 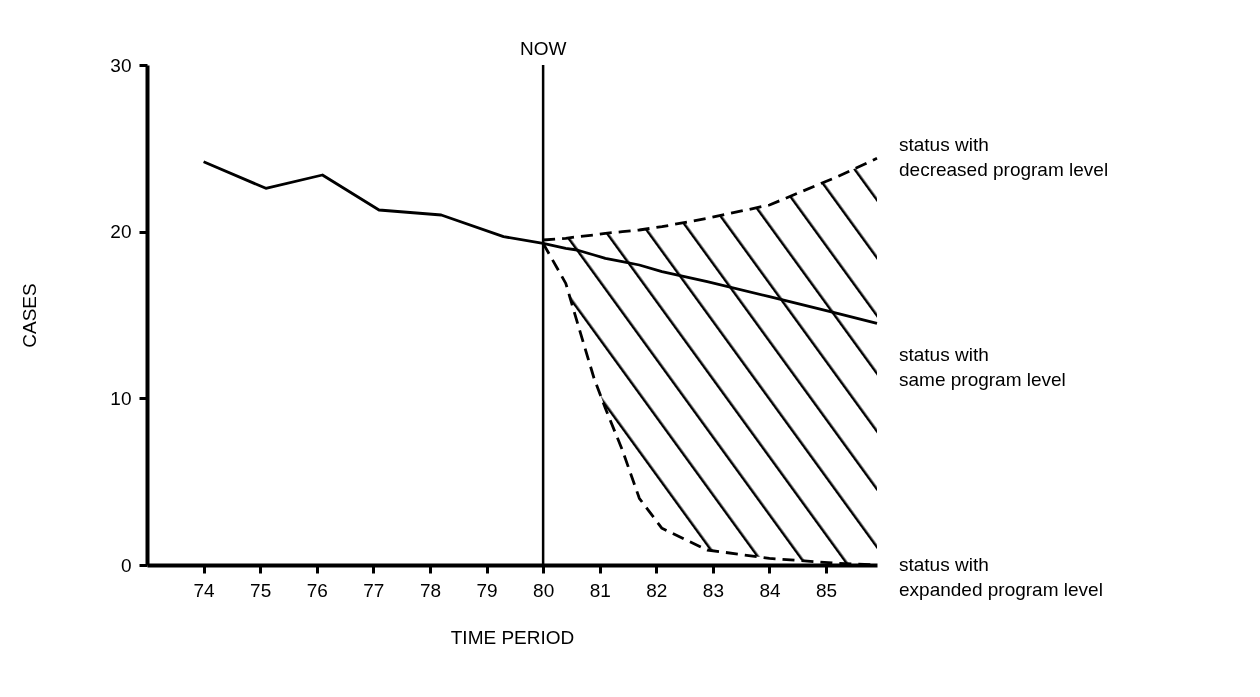 I want to click on y-tick-label: 30, so click(x=121, y=65).